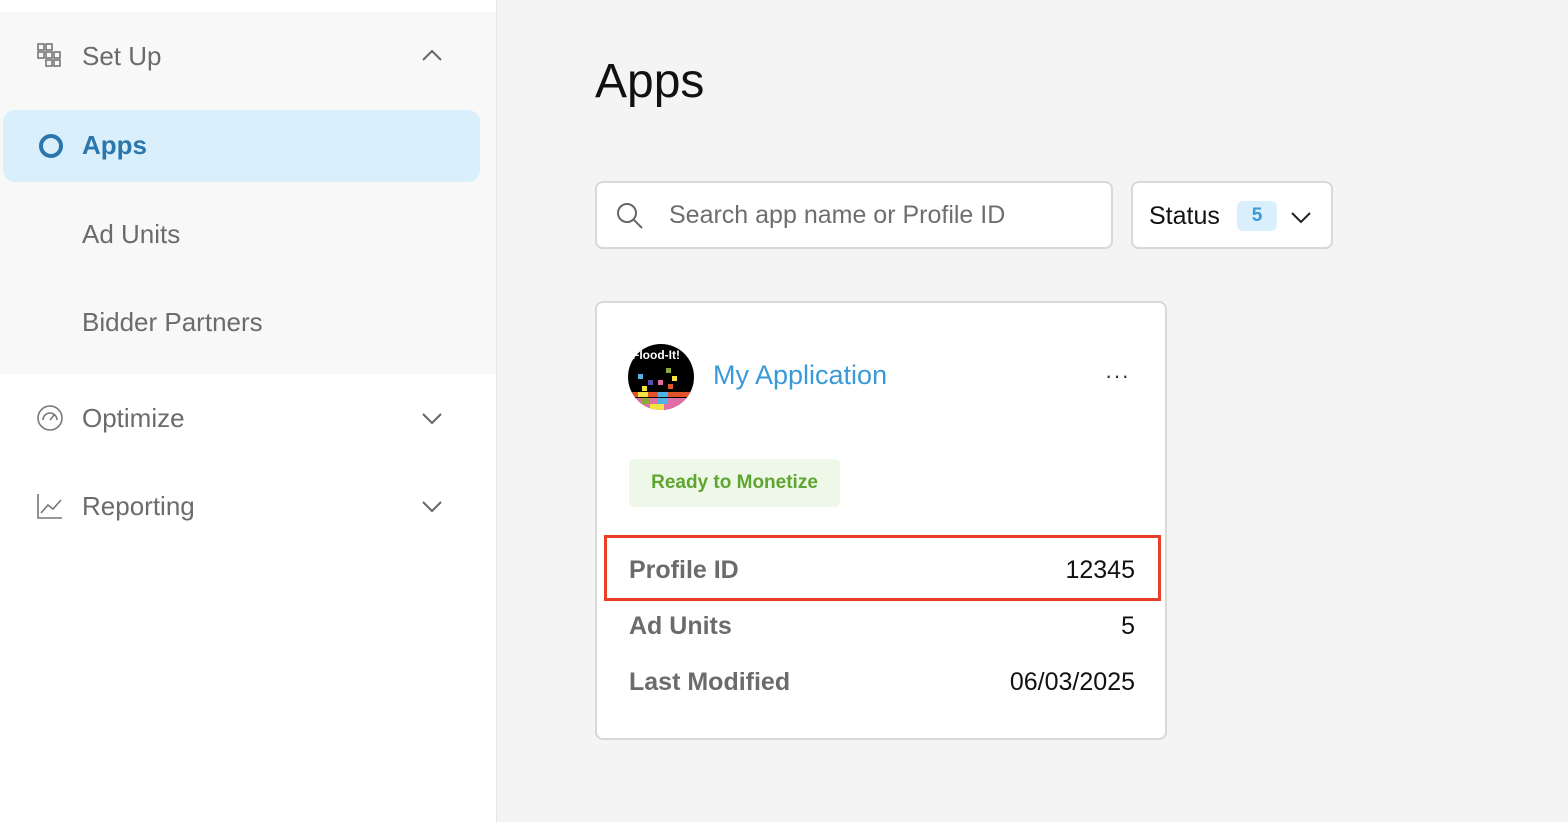  What do you see at coordinates (122, 55) in the screenshot?
I see `nav-setup-label: Set Up` at bounding box center [122, 55].